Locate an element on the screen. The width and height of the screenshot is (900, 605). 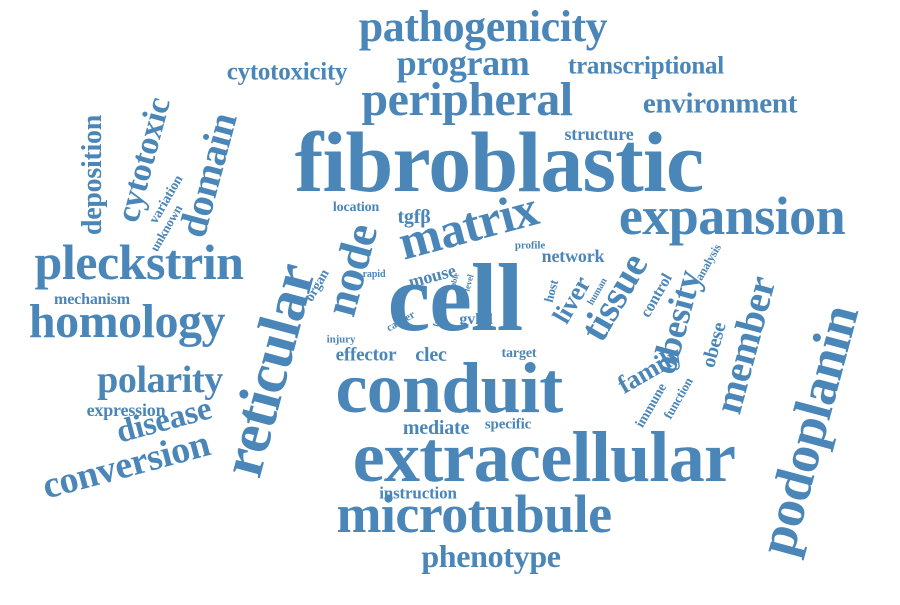
word-polarity: polarity is located at coordinates (160, 380).